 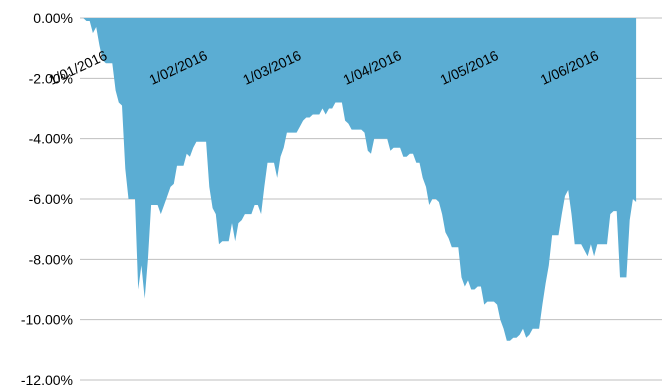 I want to click on y-tick-label: -2.00%, so click(x=51, y=78).